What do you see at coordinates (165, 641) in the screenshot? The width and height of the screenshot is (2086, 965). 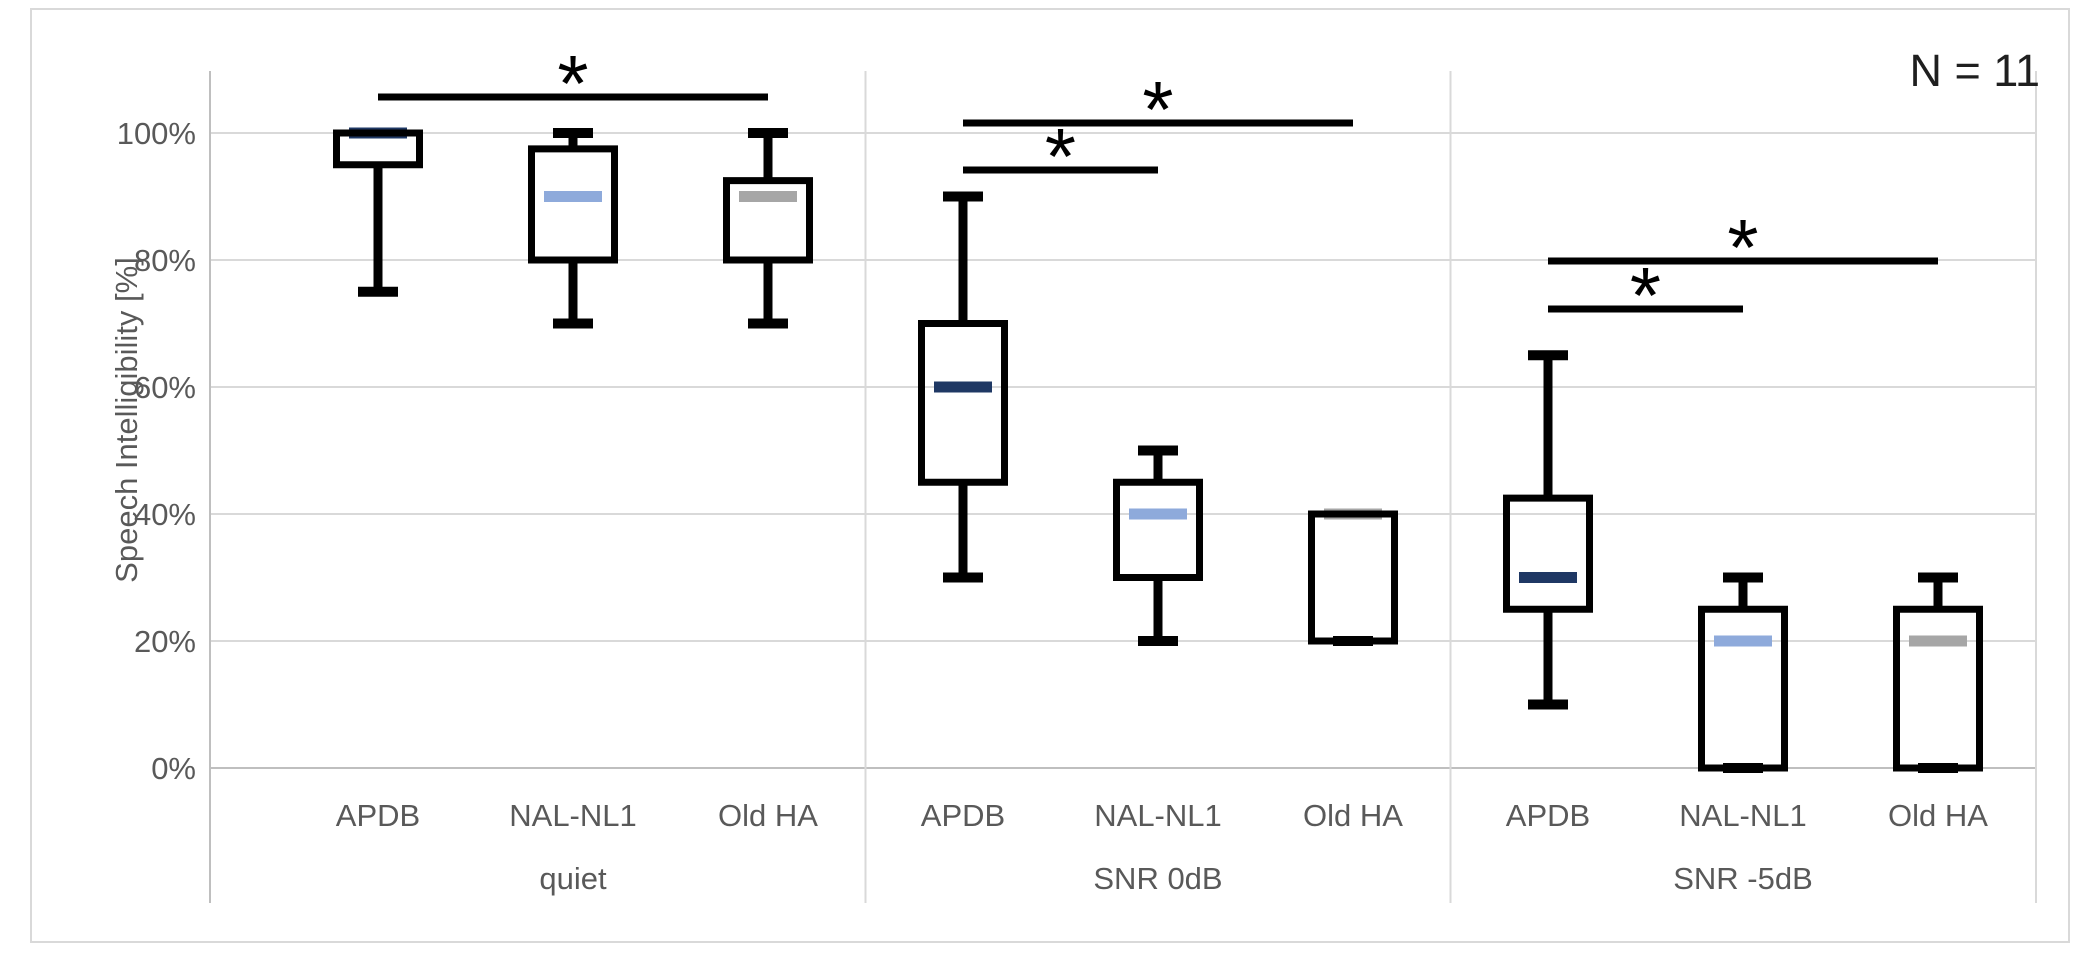 I see `y-tick-label-20: 20%` at bounding box center [165, 641].